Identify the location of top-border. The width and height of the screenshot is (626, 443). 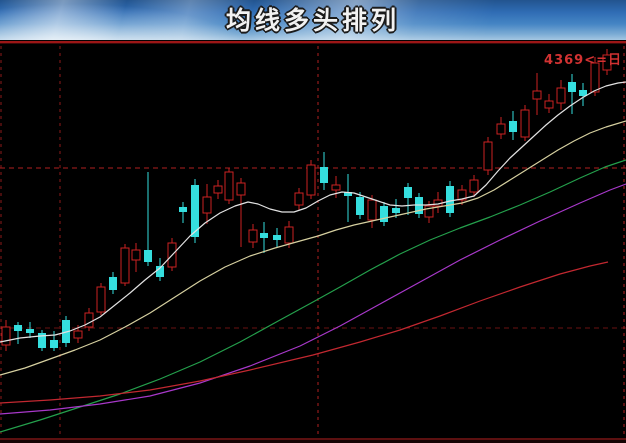
(313, 42).